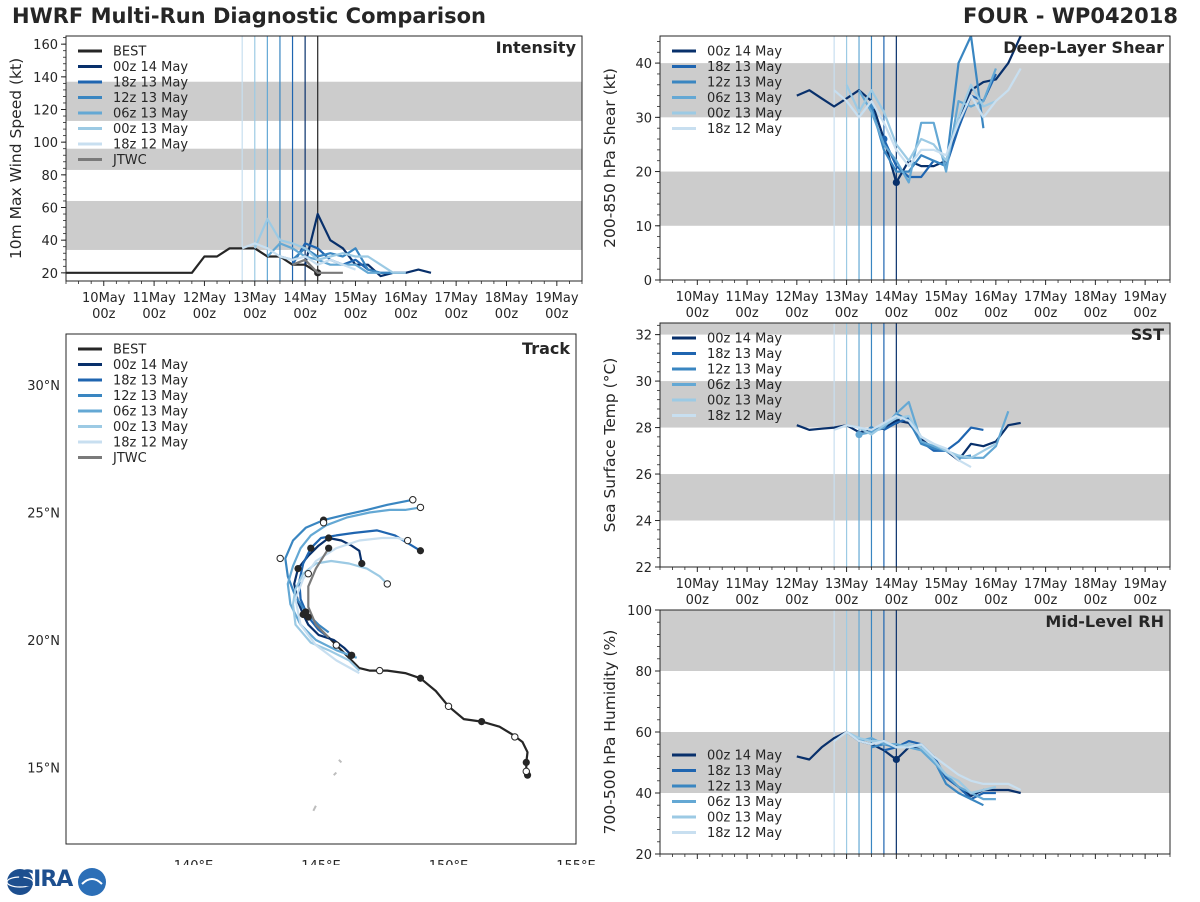  I want to click on intensity-legend-label-12z-13-may: 12z 13 May, so click(150, 98).